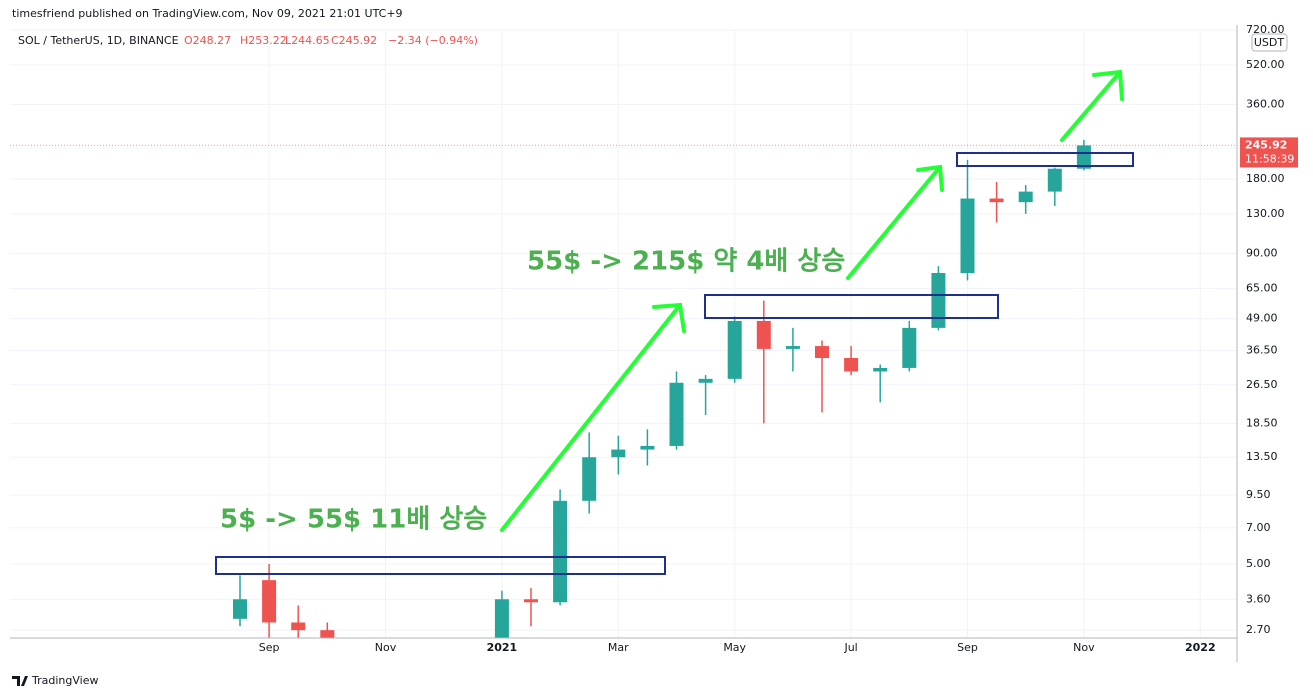 The width and height of the screenshot is (1313, 698). Describe the element at coordinates (1265, 103) in the screenshot. I see `y-tick-label: 360.00` at that location.